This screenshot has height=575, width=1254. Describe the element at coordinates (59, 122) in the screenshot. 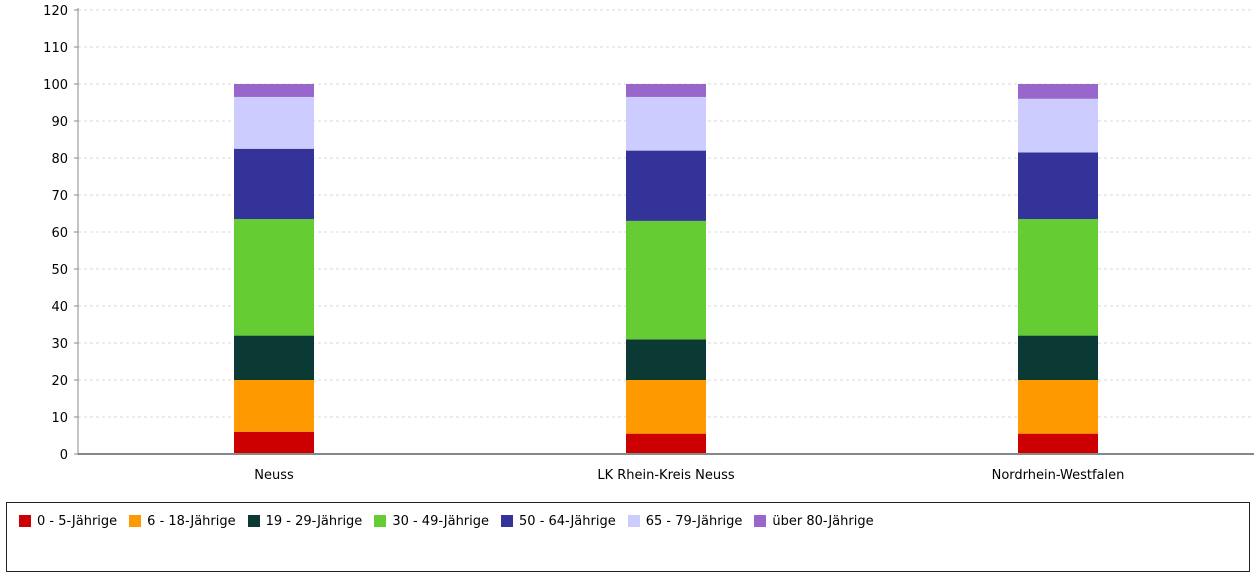

I see `y-tick-label: 90` at that location.